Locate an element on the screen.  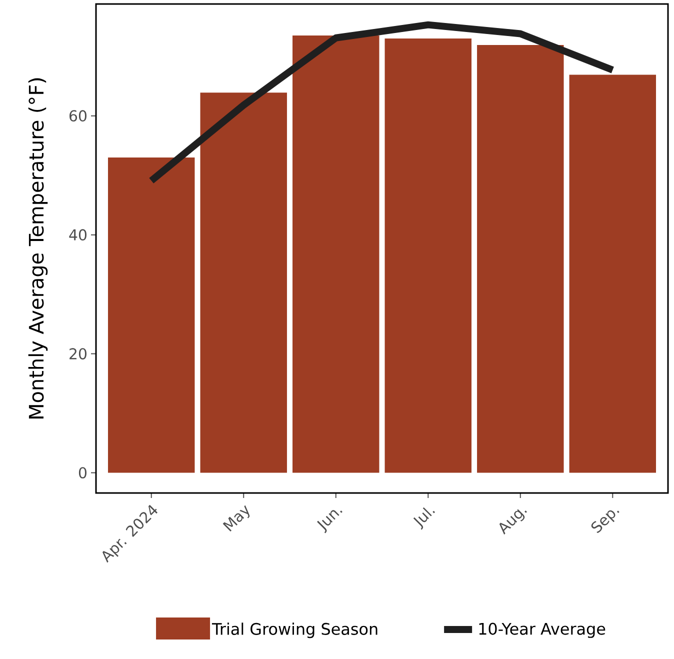
x-tick-label: Jul. is located at coordinates (424, 518).